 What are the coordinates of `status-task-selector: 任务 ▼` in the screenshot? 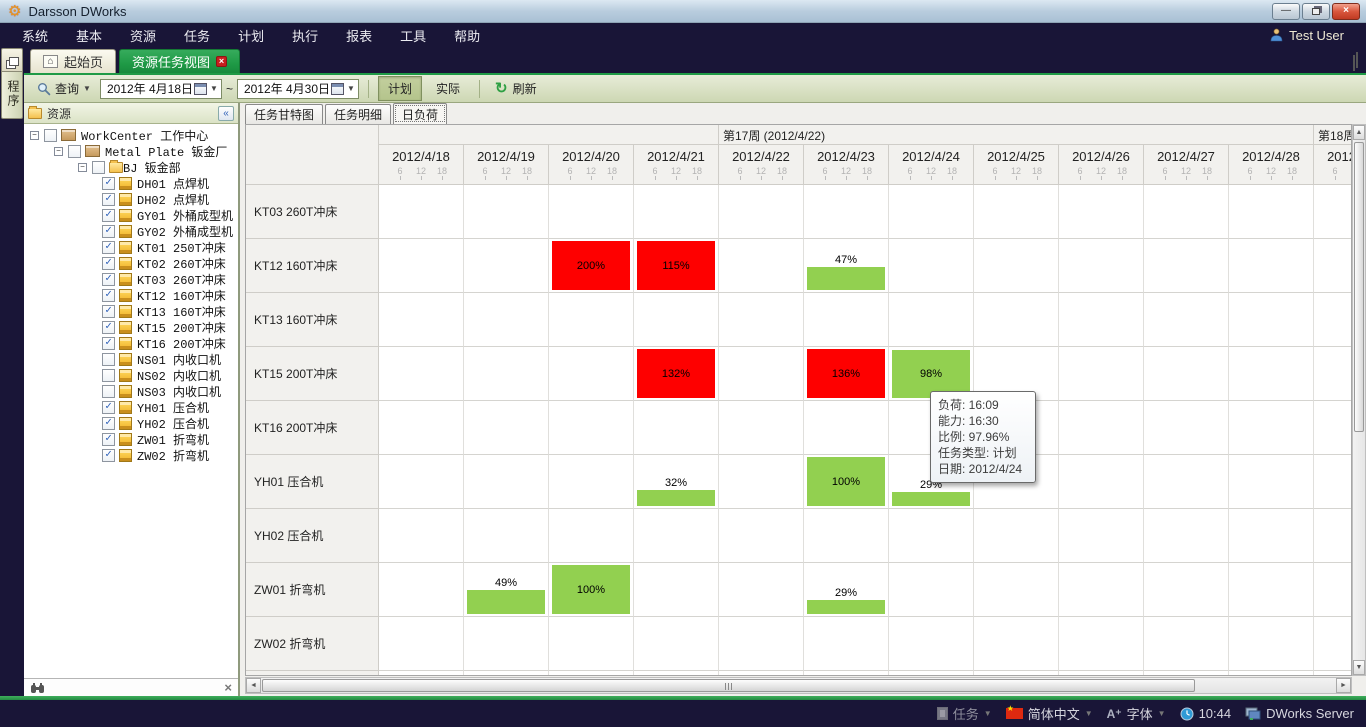 It's located at (964, 713).